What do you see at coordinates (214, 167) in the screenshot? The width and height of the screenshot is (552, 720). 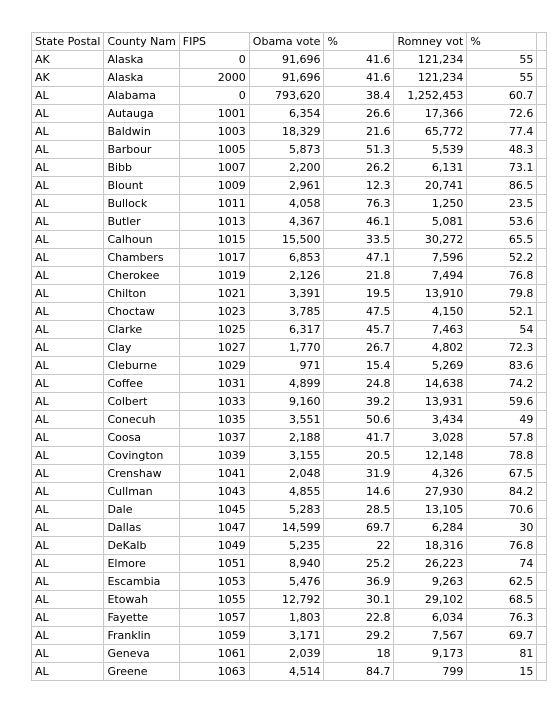 I see `fips-cell: 1007` at bounding box center [214, 167].